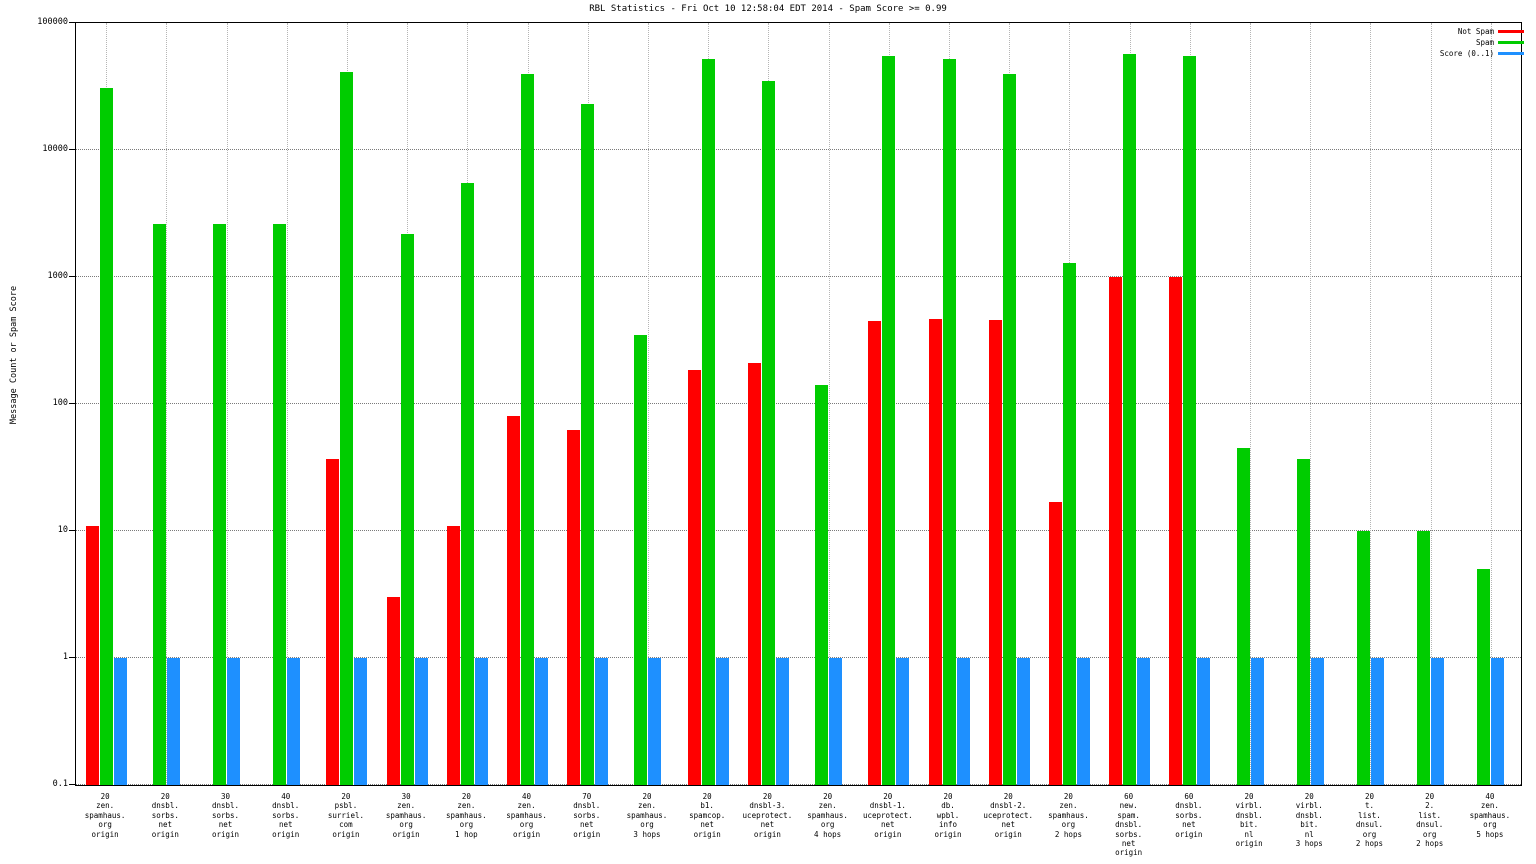 This screenshot has width=1536, height=864. Describe the element at coordinates (1309, 820) in the screenshot. I see `x-tick-label: 20 virbl. dnsbl. bit. nl 3 hops` at that location.